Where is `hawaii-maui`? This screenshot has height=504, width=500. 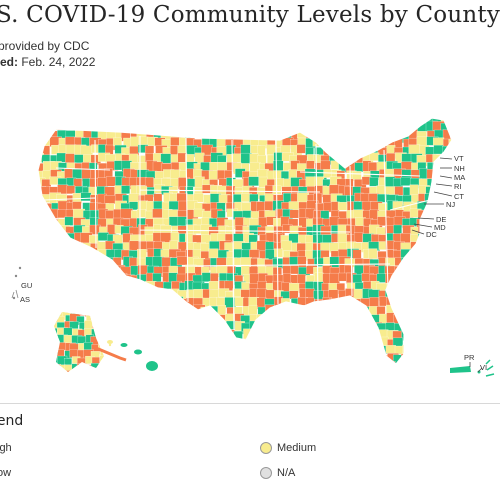
hawaii-maui is located at coordinates (138, 352).